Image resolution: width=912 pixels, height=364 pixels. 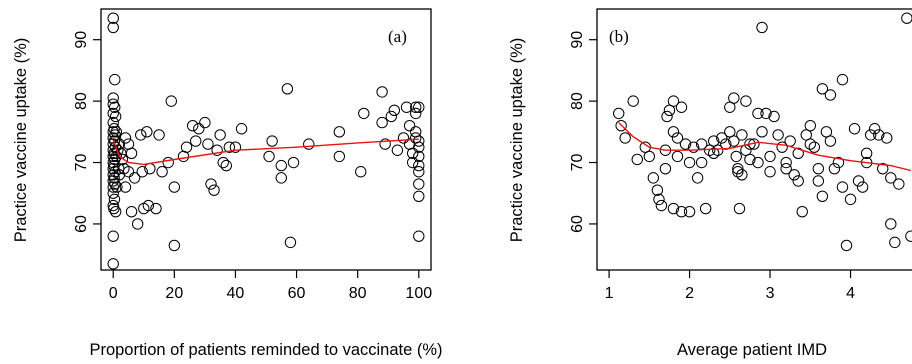 What do you see at coordinates (358, 293) in the screenshot?
I see `x-tick-label-a: 80` at bounding box center [358, 293].